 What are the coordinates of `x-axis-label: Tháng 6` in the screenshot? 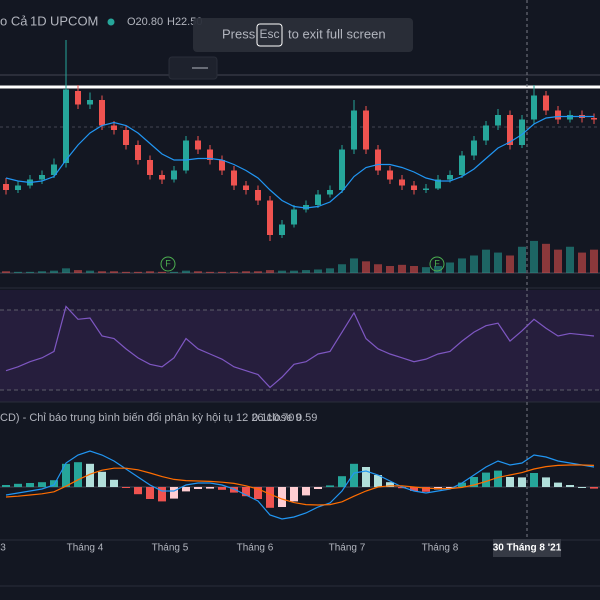 It's located at (255, 548).